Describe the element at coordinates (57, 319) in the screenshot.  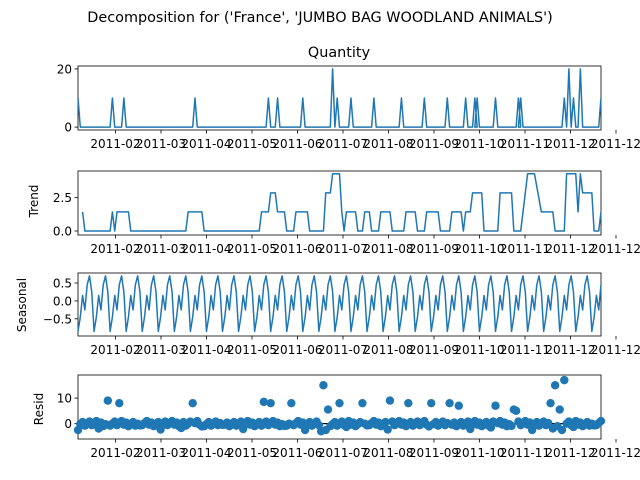
I see `seasonal-ytick-label: −0.5` at that location.